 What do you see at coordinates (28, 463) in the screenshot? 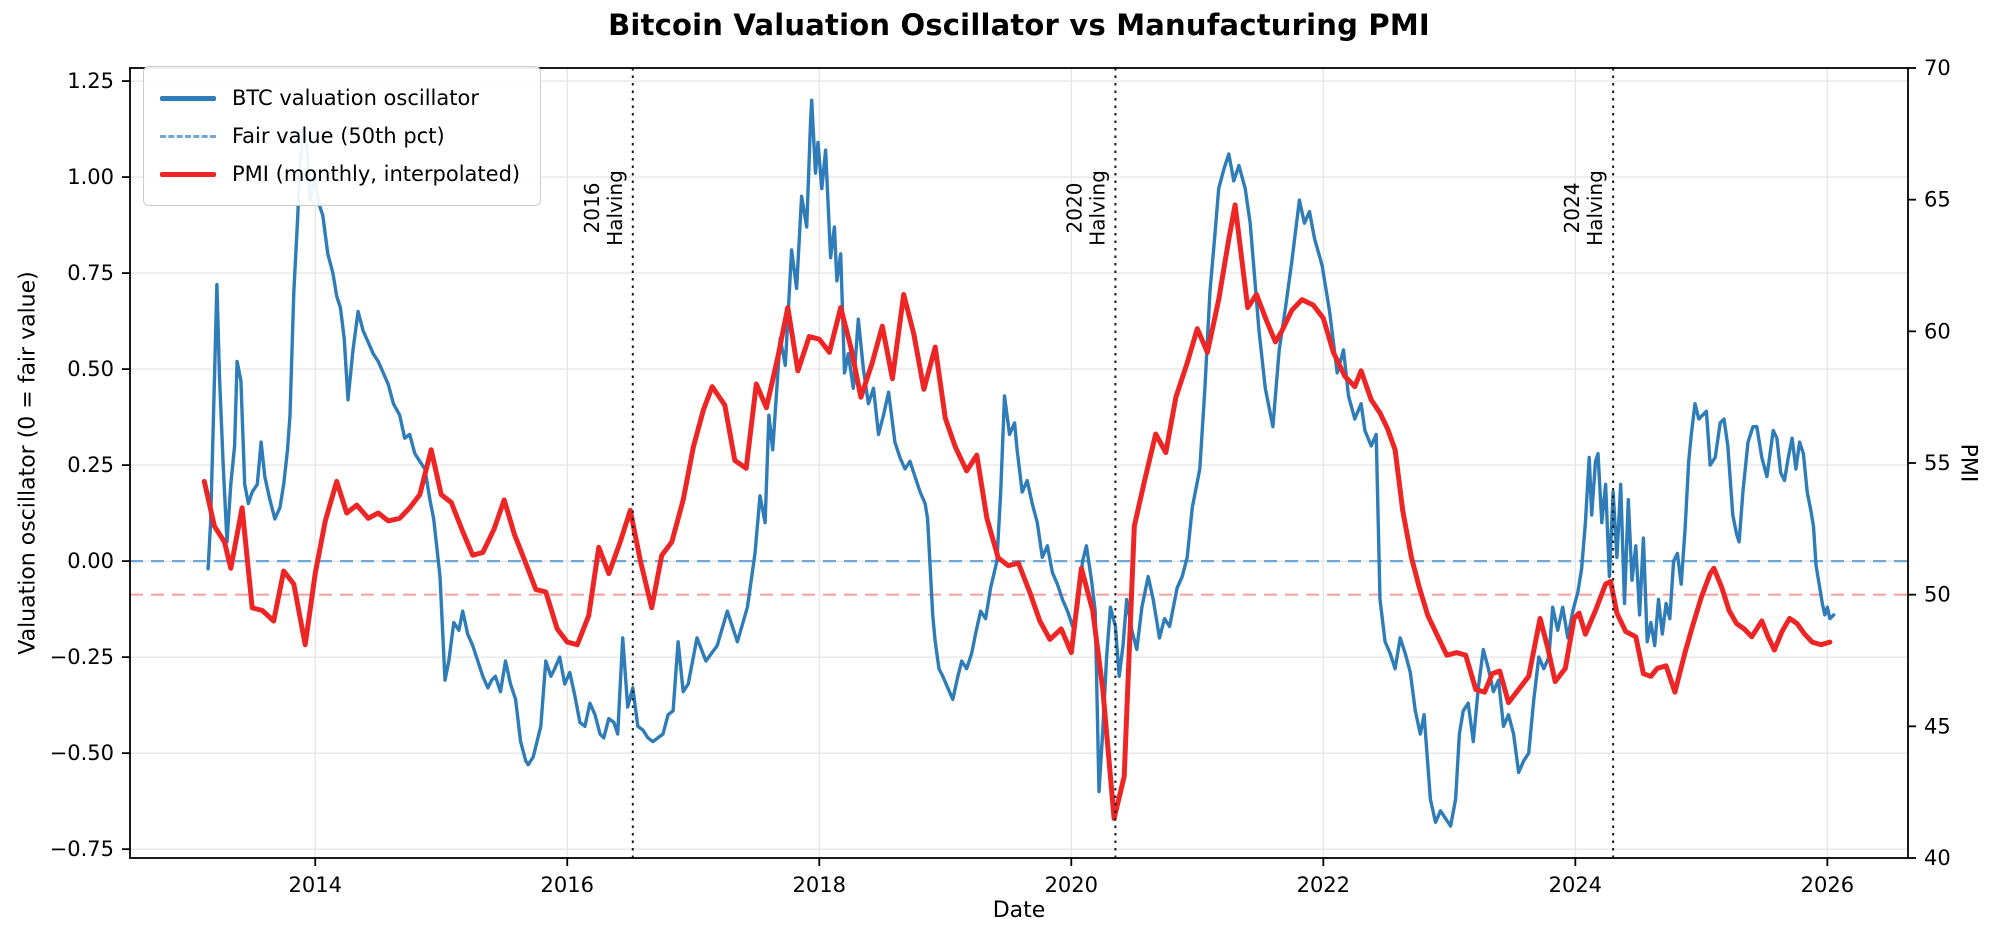
I see `left-axis-label: Valuation oscillator (0 = fair value)` at bounding box center [28, 463].